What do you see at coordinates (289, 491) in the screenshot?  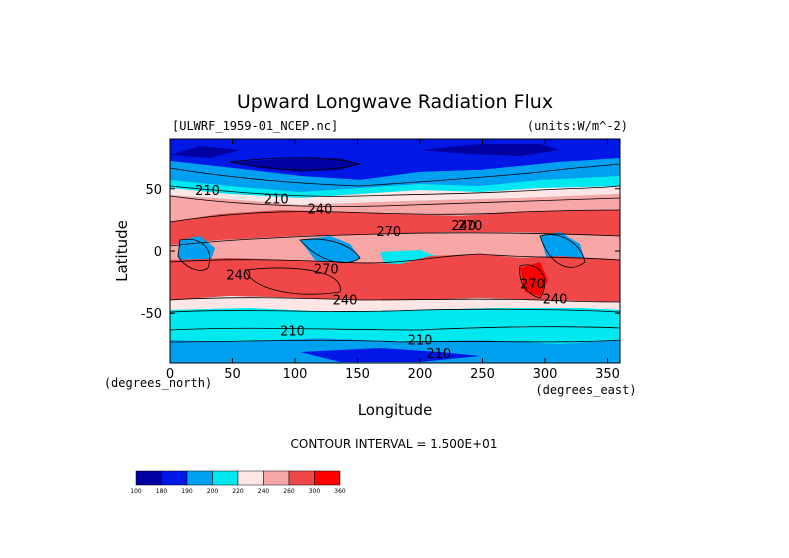 I see `colorbar-label: 260` at bounding box center [289, 491].